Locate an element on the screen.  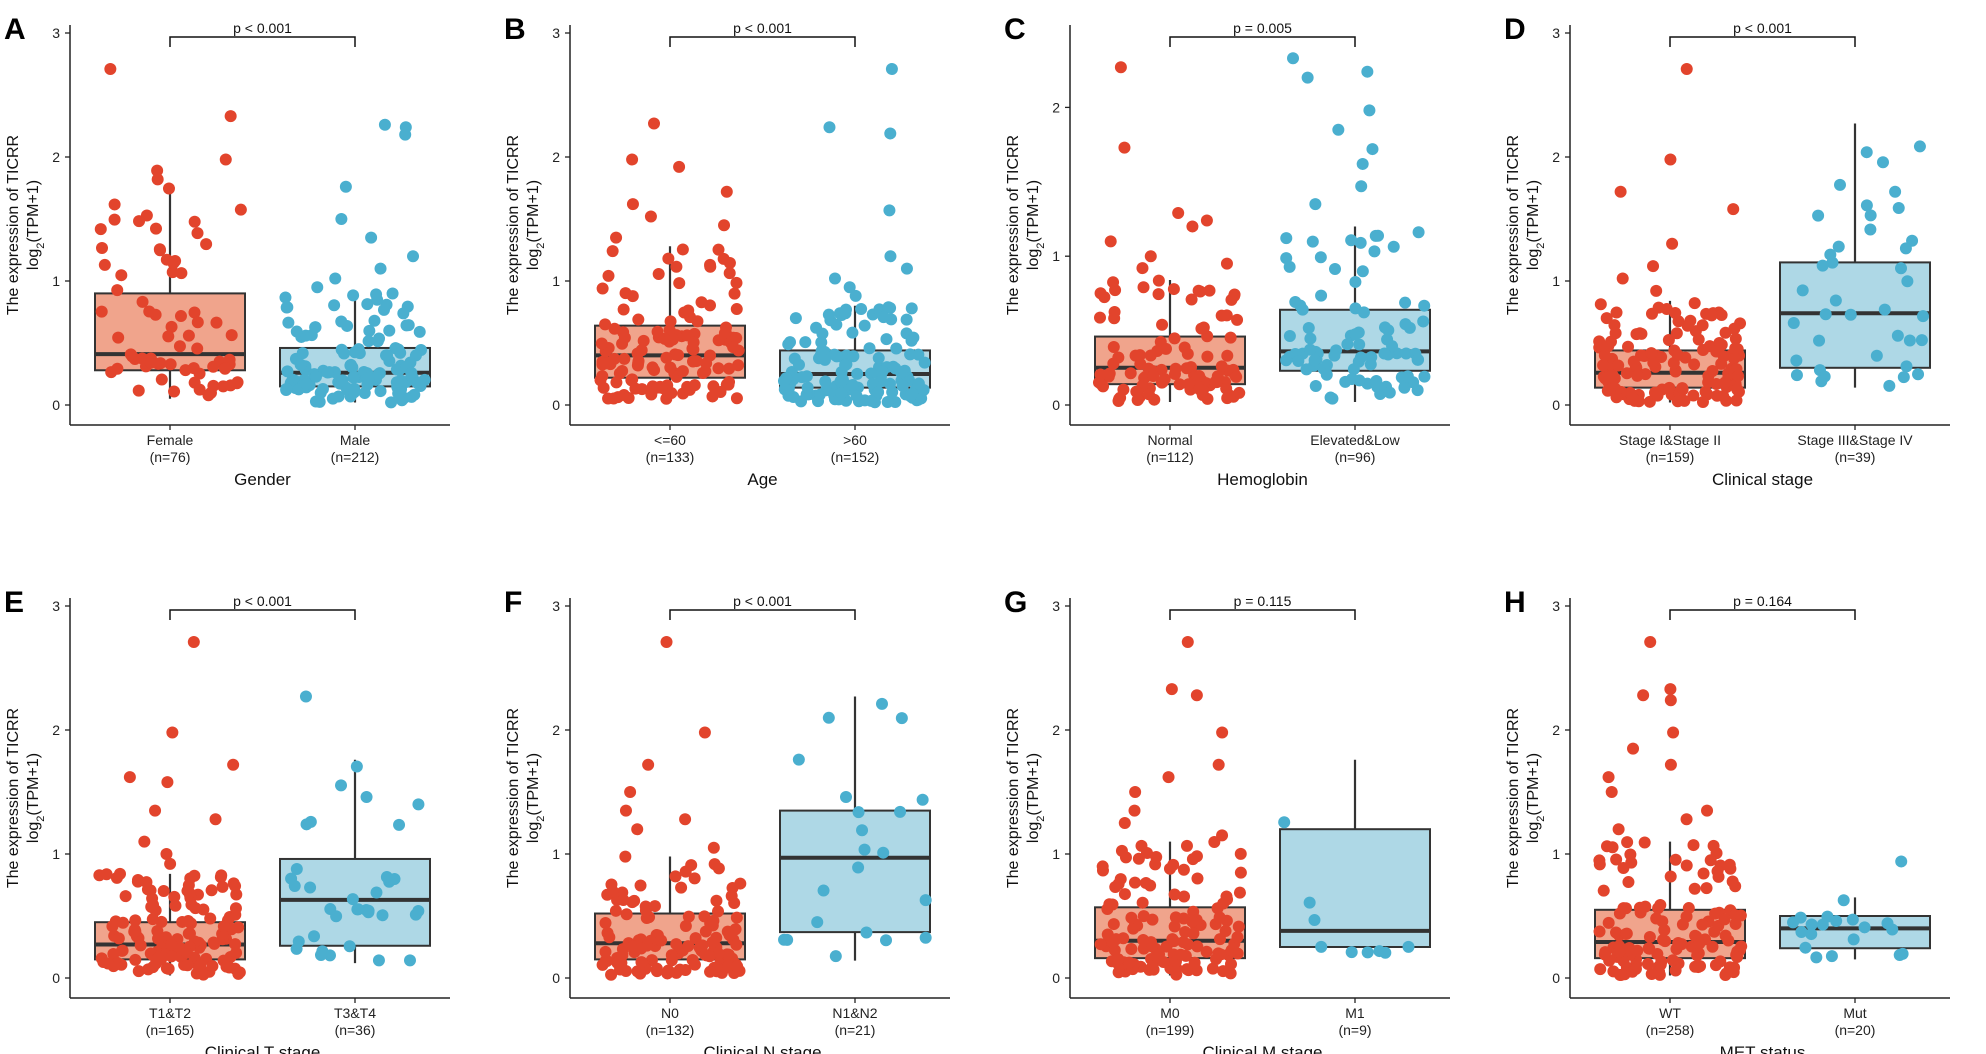
group-1: Normal(n=112) is located at coordinates (1169, 263).